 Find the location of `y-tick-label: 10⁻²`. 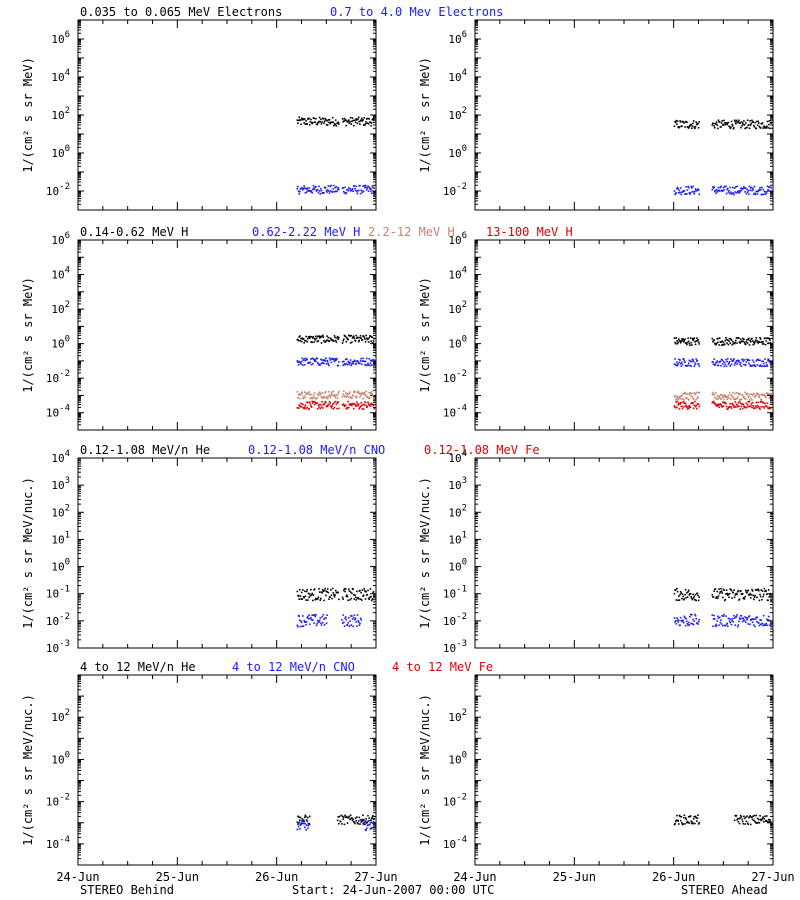

y-tick-label: 10⁻² is located at coordinates (58, 190).